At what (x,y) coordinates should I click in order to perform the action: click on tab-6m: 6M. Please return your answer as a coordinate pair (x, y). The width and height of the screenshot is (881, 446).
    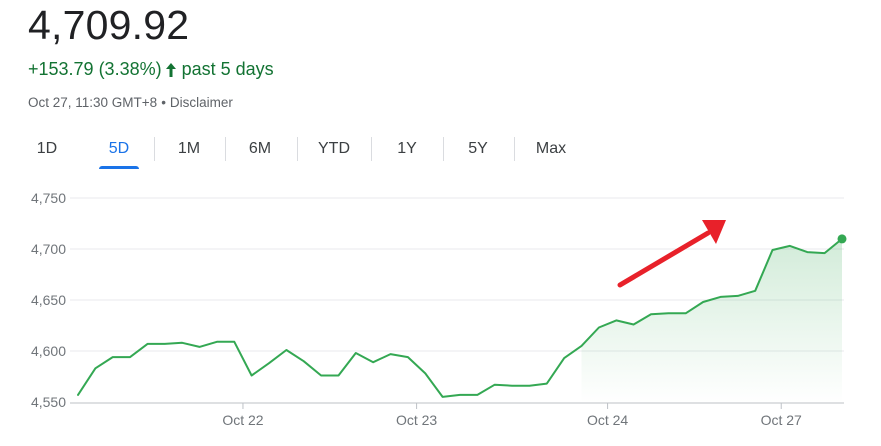
    Looking at the image, I should click on (260, 149).